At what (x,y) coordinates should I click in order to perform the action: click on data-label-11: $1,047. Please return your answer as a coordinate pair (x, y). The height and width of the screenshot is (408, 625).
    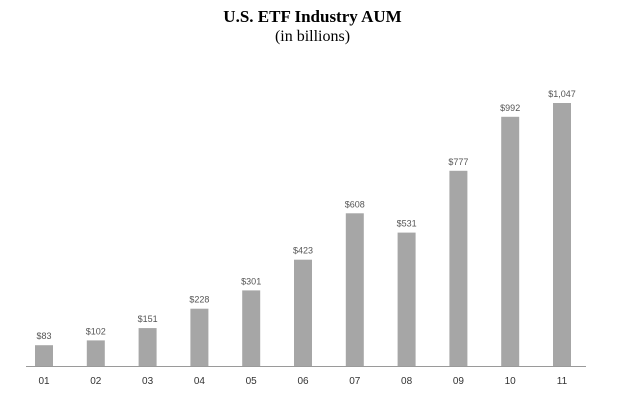
    Looking at the image, I should click on (562, 94).